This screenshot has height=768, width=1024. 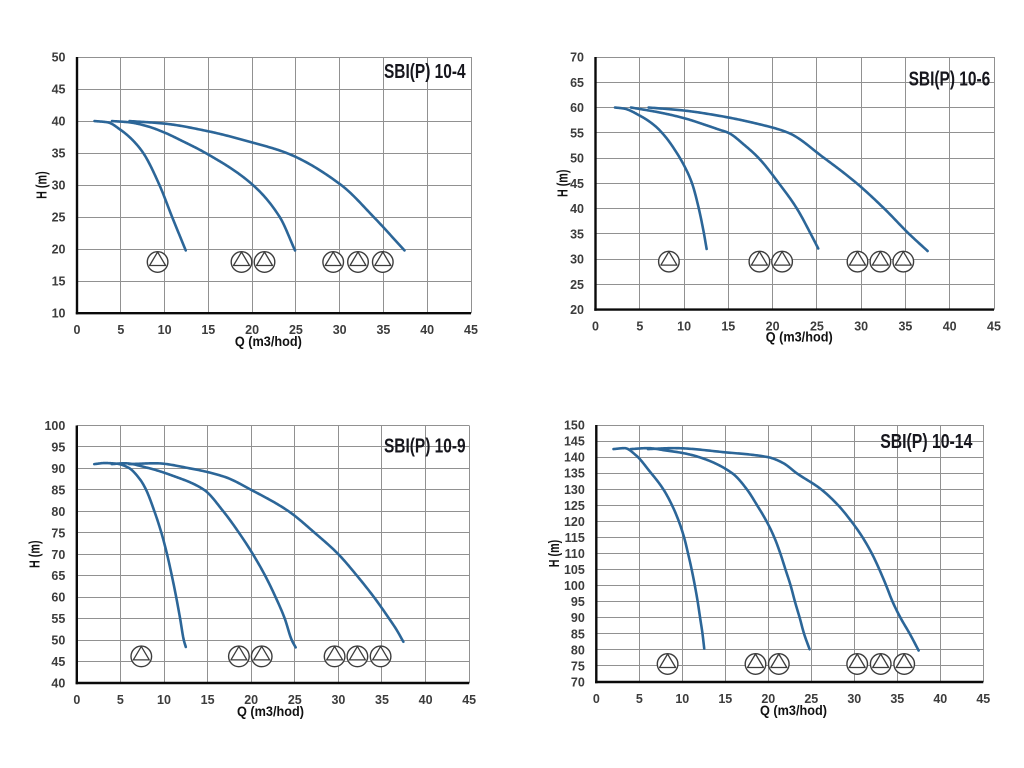 I want to click on svg-text: 150, so click(x=574, y=426).